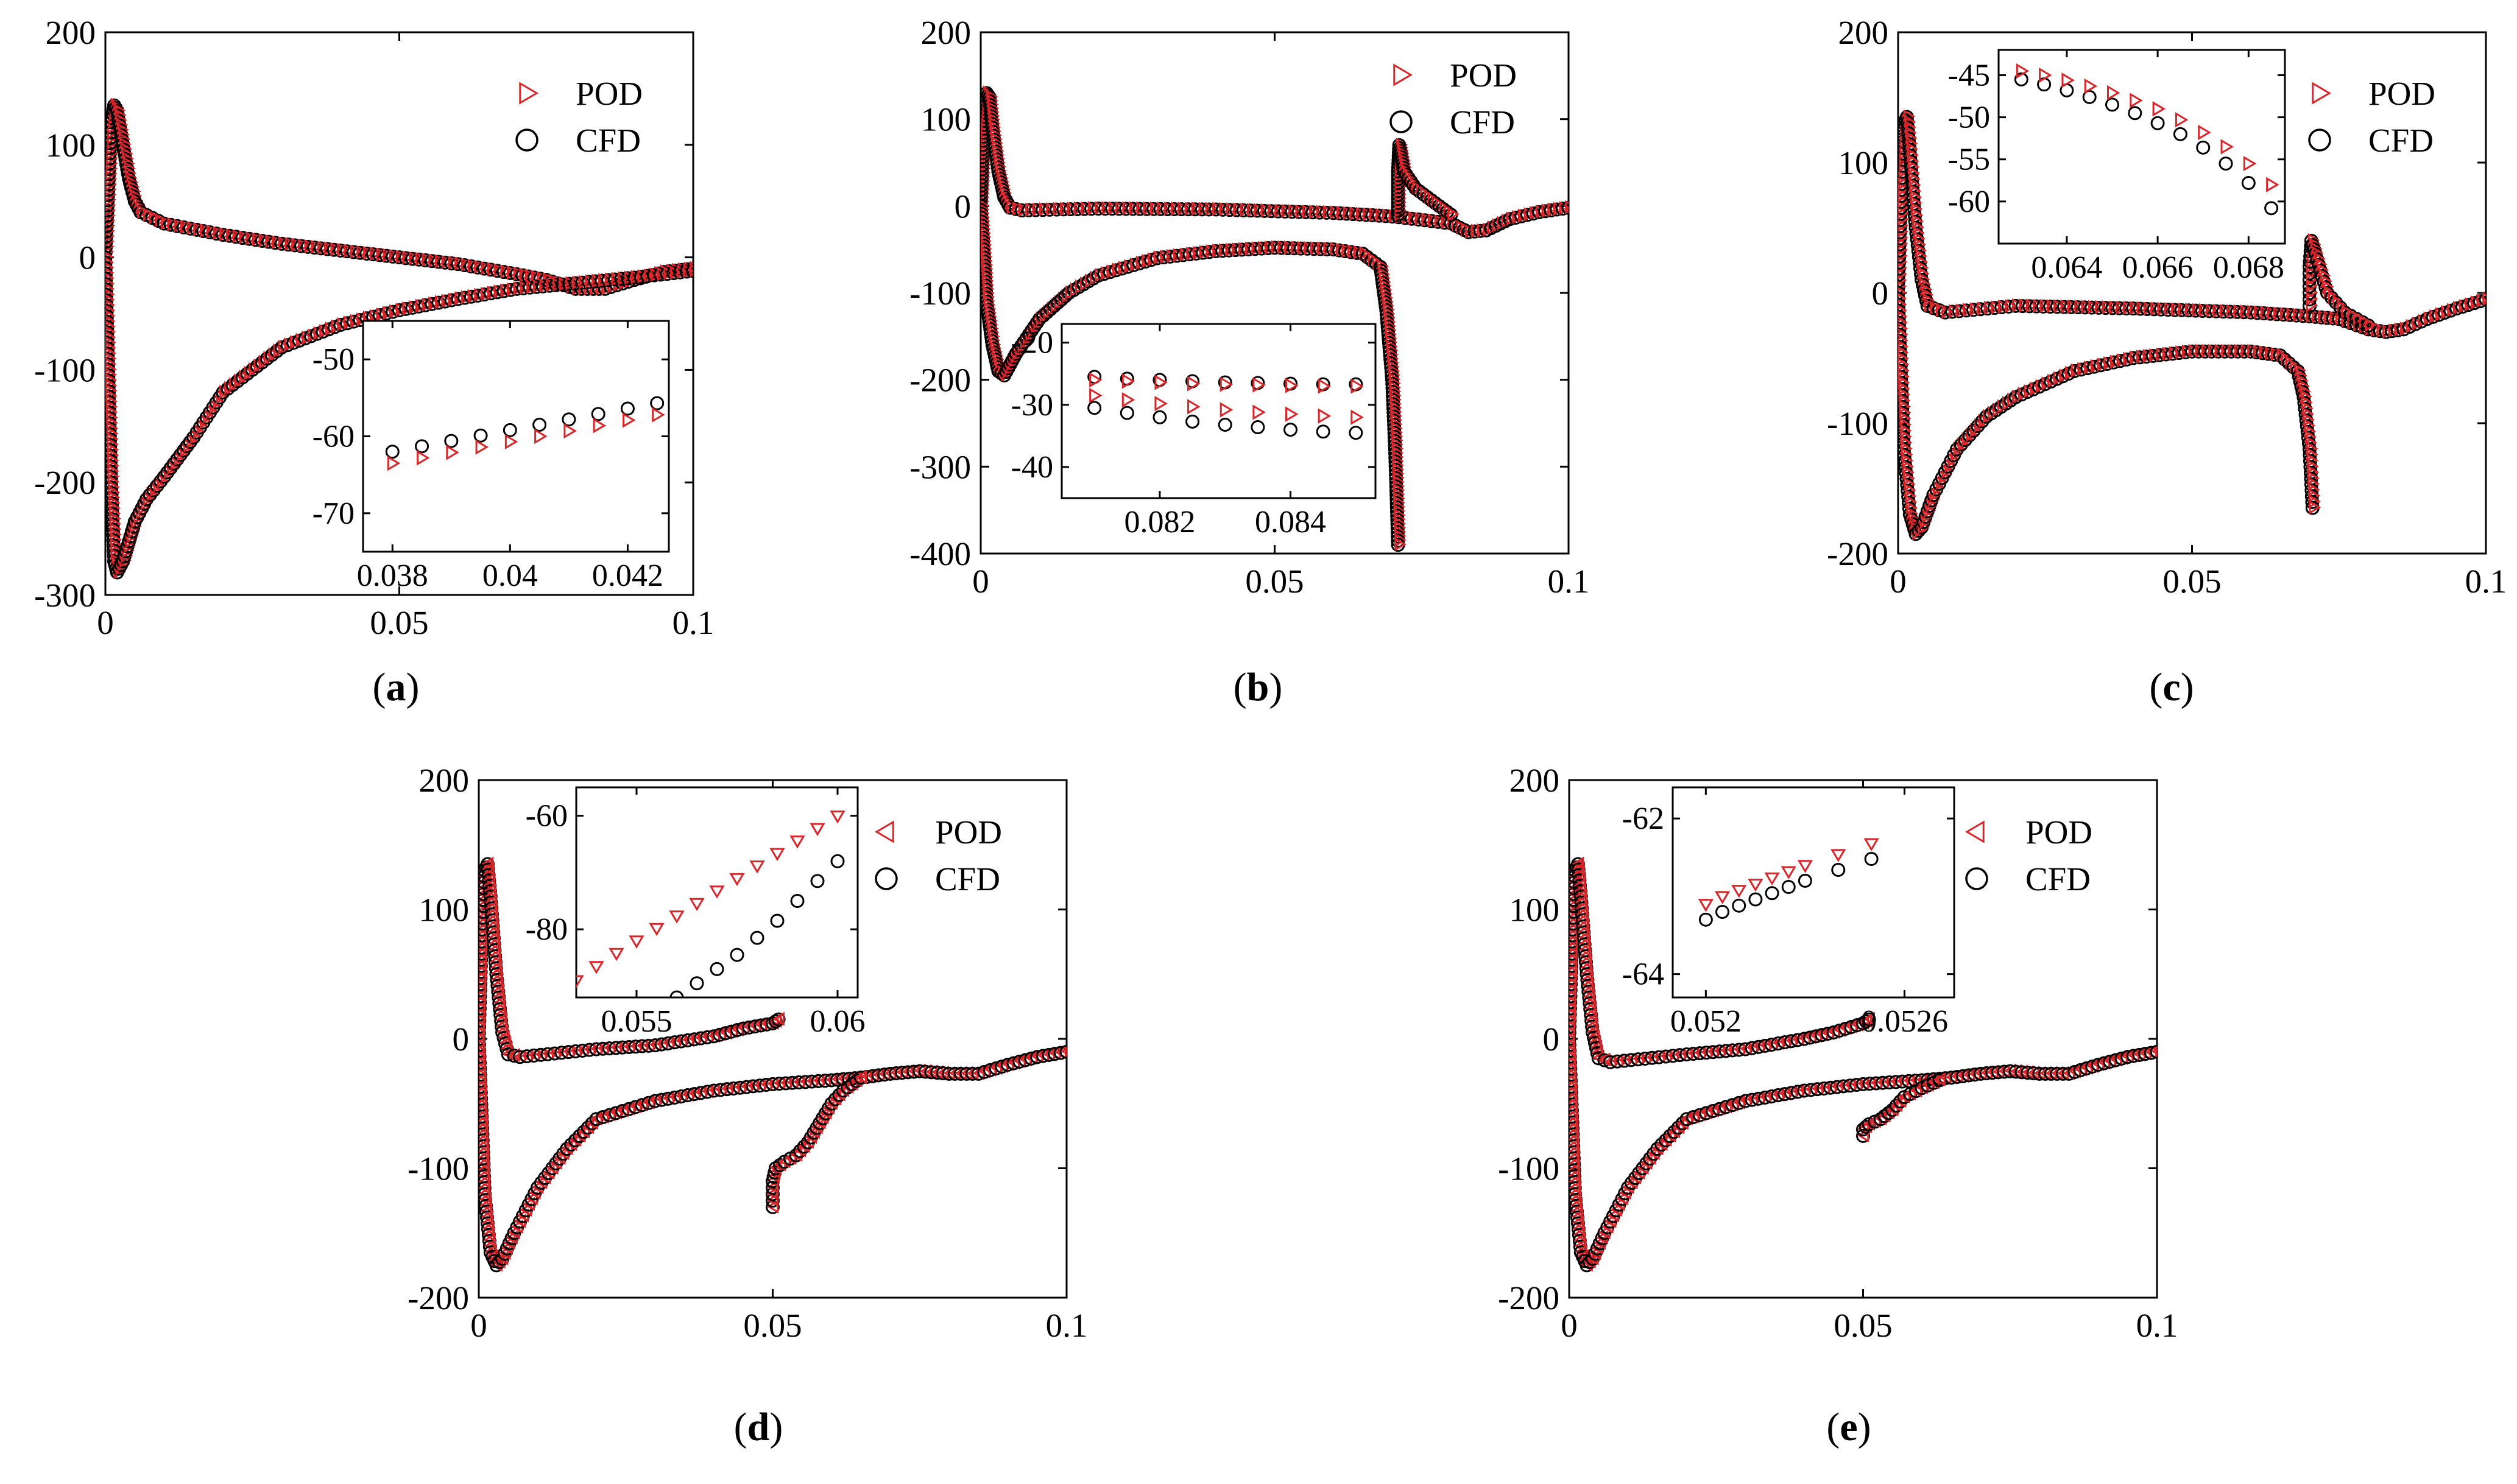  Describe the element at coordinates (65, 595) in the screenshot. I see `y-tick-label: -300` at that location.